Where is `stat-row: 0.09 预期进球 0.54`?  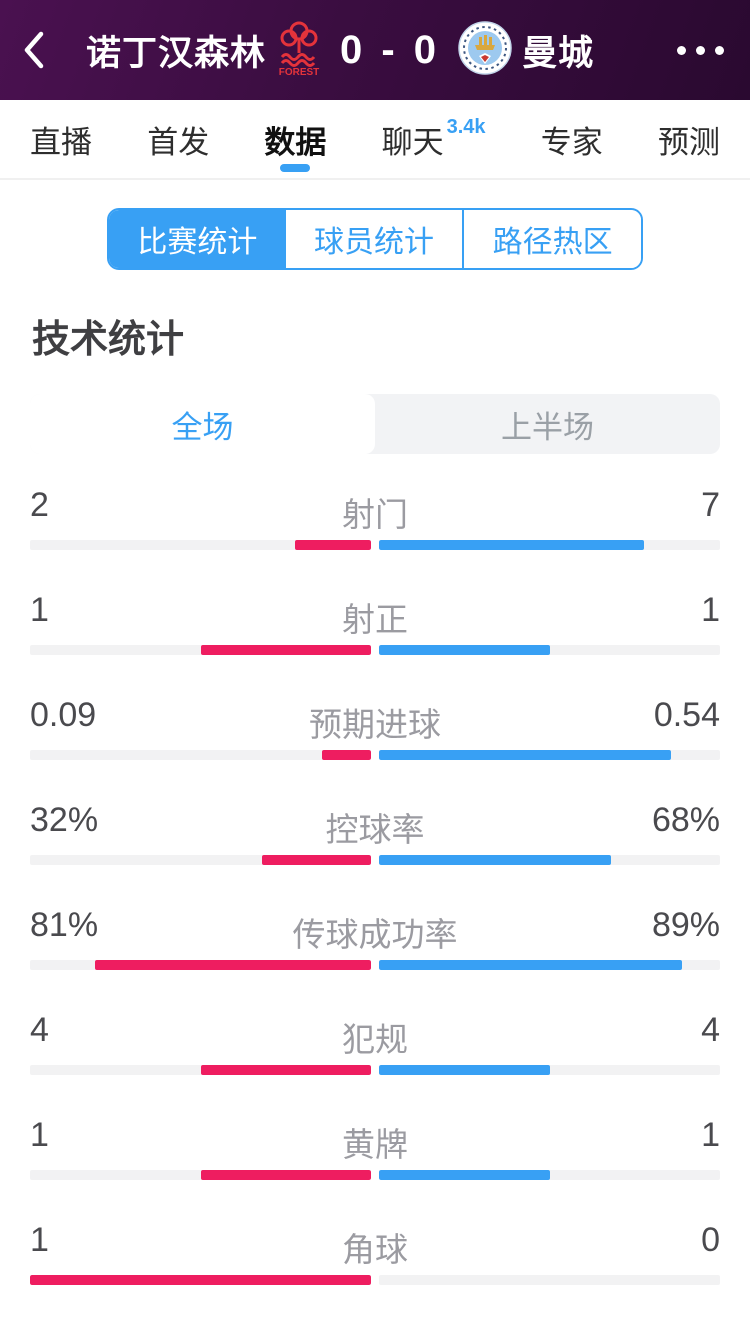
stat-row: 0.09 预期进球 0.54 is located at coordinates (375, 732).